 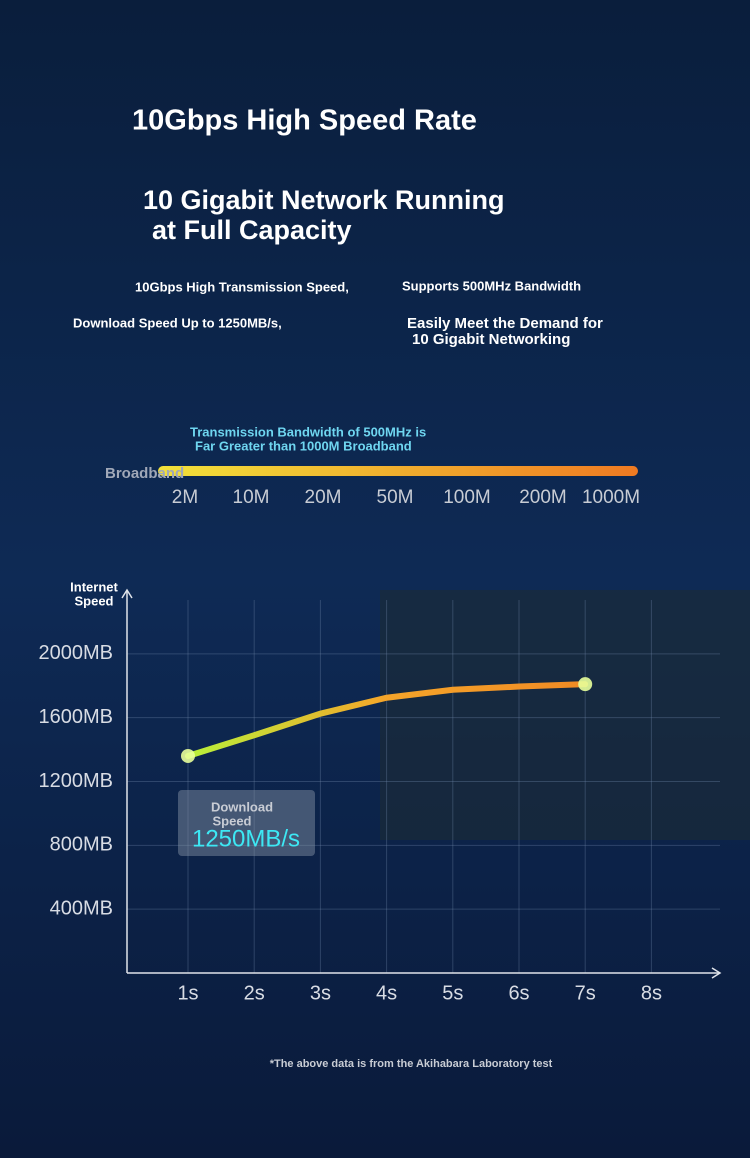 I want to click on bandwidth-ticks: 2M 10M 20M 50M 100M 200M 1000M, so click(x=406, y=497).